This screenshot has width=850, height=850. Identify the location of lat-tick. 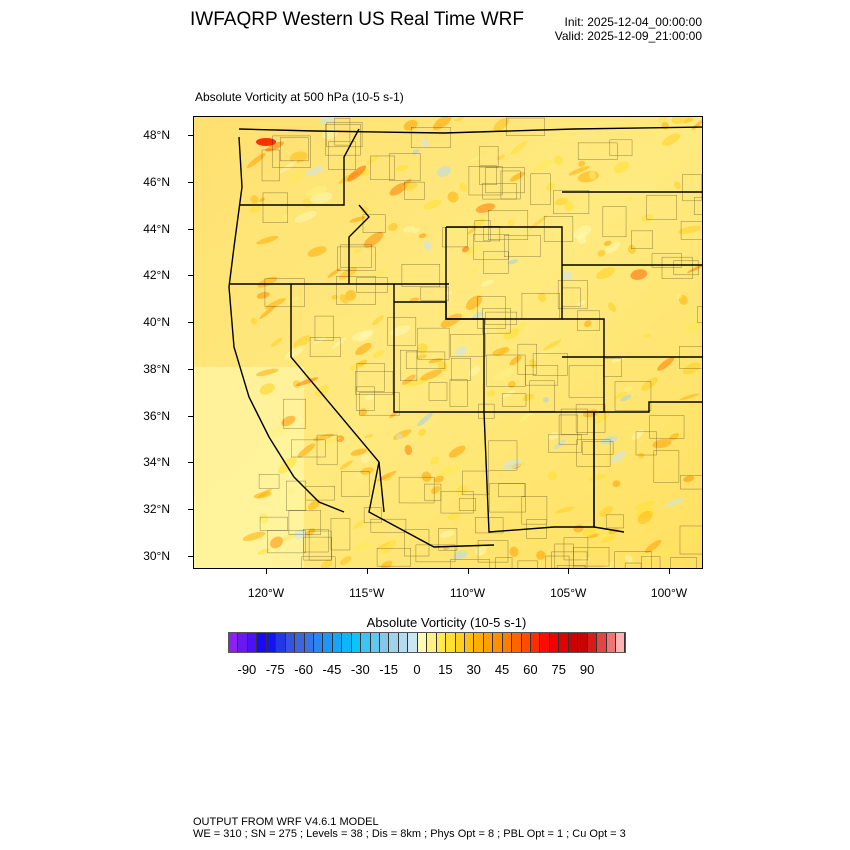
(190, 463).